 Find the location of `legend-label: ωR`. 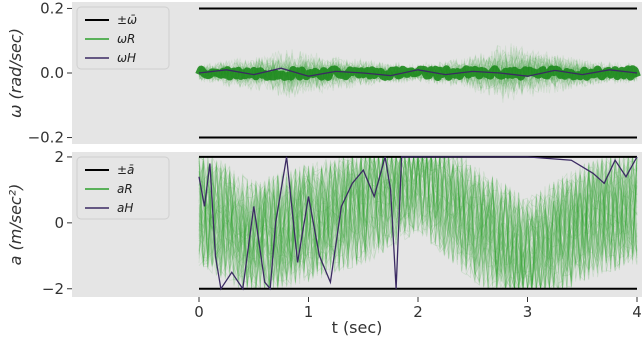

legend-label: ωR is located at coordinates (126, 39).